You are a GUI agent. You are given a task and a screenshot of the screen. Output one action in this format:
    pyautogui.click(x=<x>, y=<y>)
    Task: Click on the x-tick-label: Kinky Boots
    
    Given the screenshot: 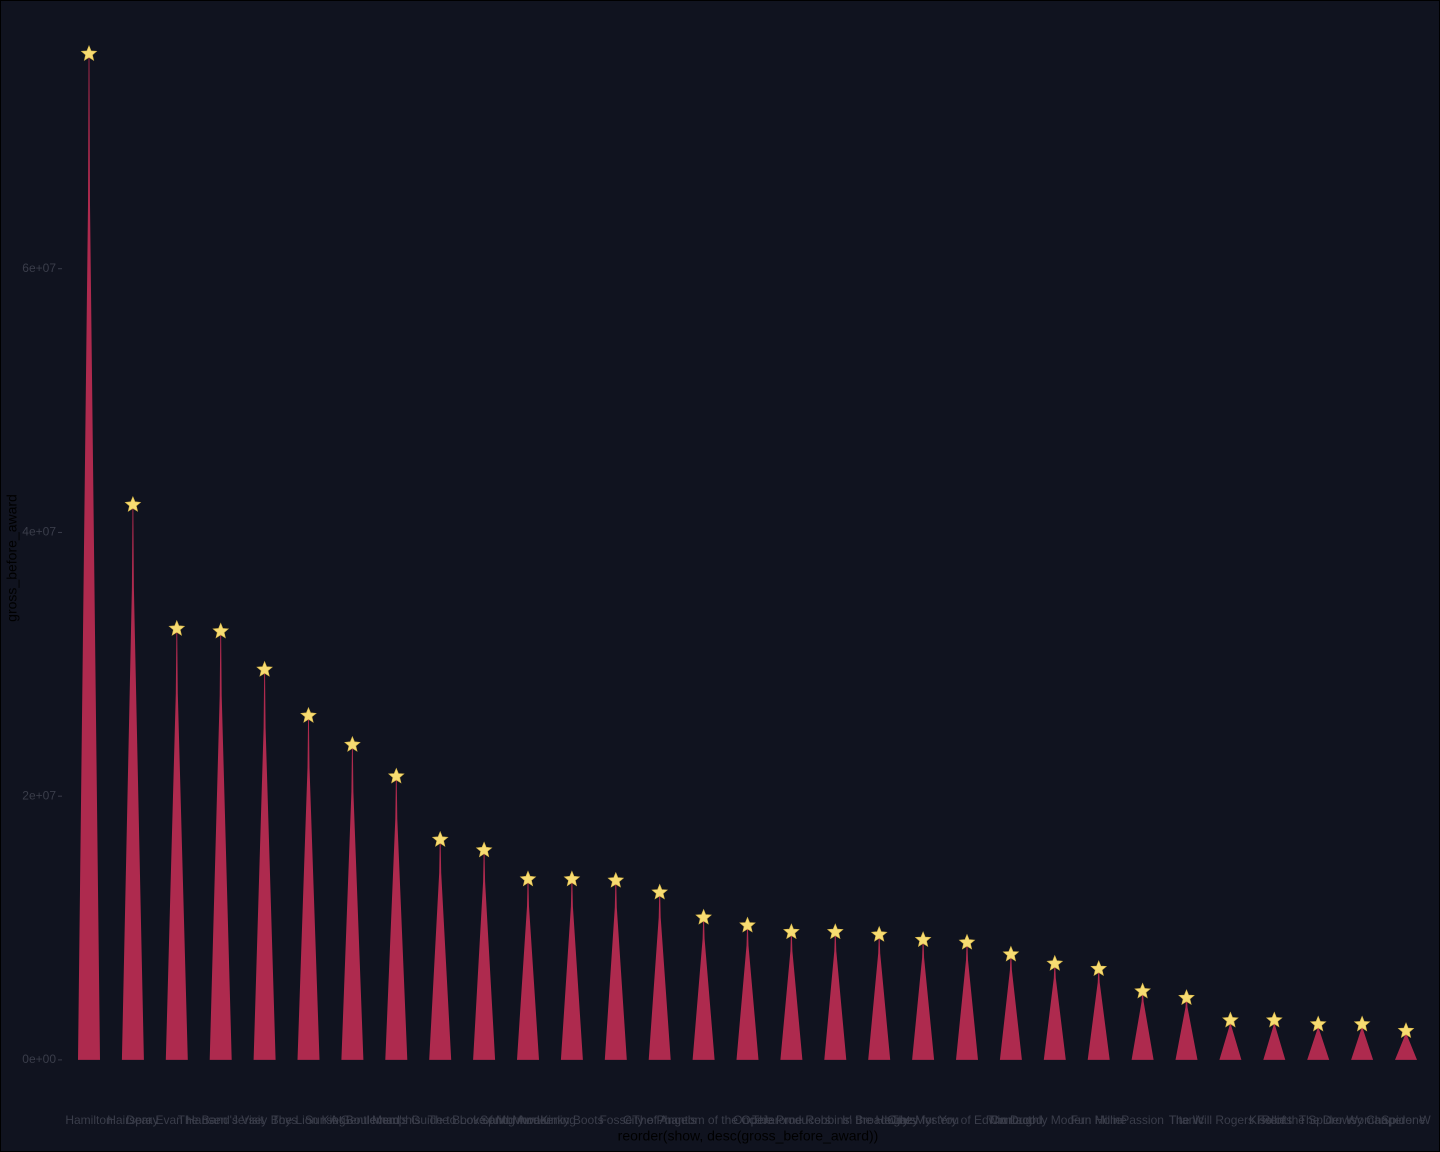 What is the action you would take?
    pyautogui.click(x=571, y=1120)
    